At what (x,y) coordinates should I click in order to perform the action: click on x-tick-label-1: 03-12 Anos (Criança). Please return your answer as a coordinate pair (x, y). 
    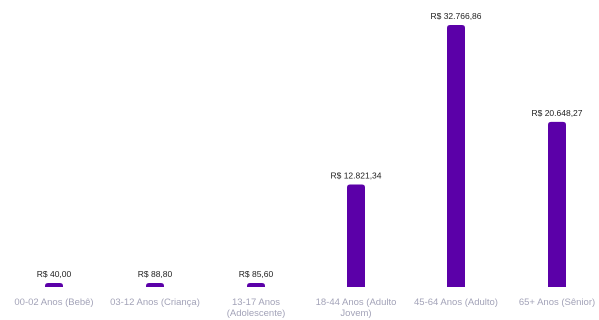
    Looking at the image, I should click on (155, 302).